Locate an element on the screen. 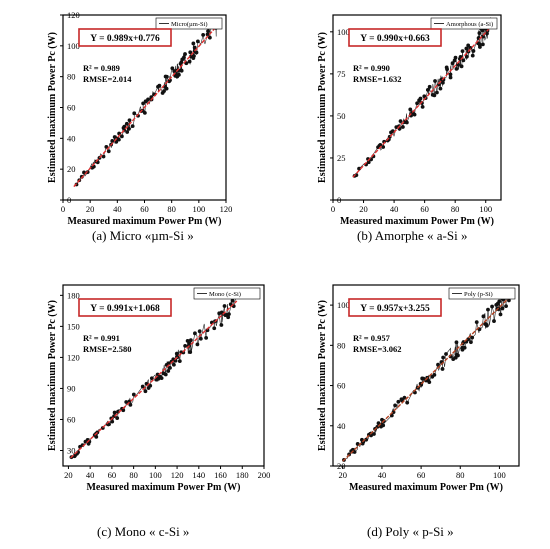  y-tick-label: 120 is located at coordinates (73, 15).